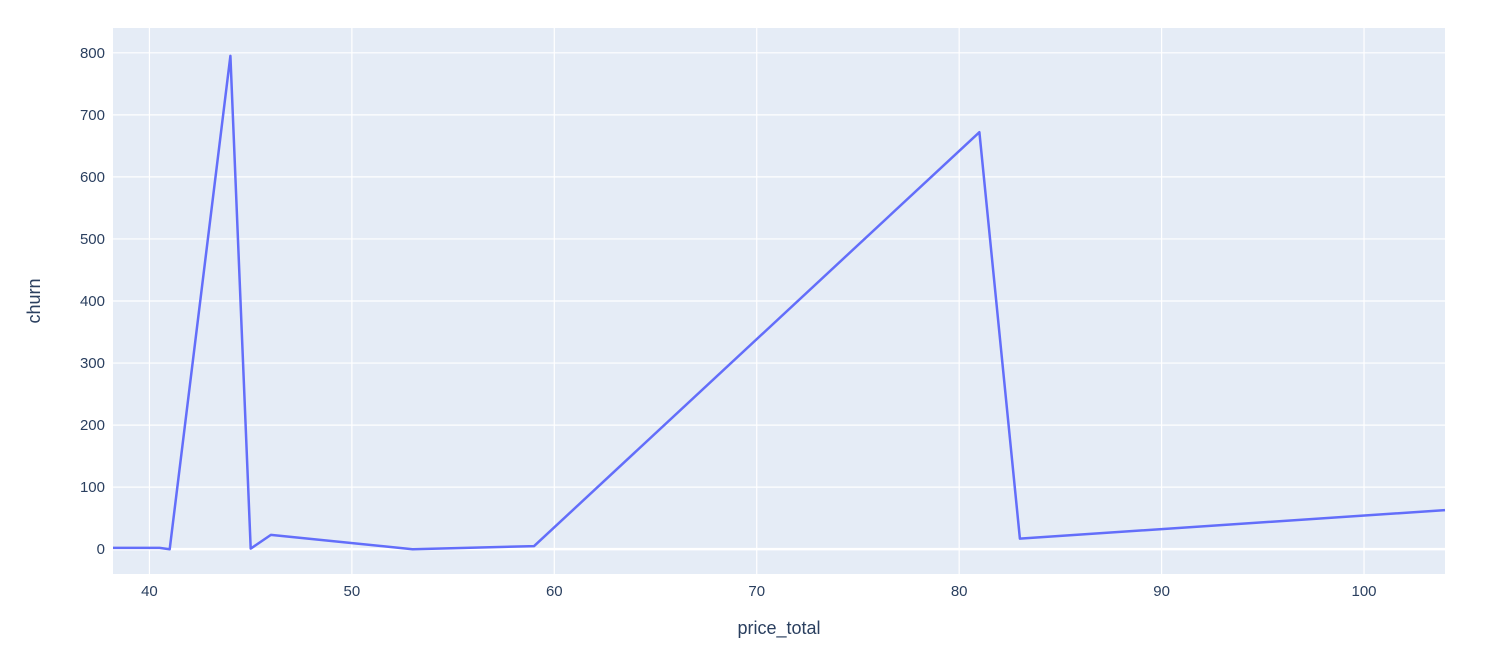  I want to click on y-tick-label: 700, so click(92, 115).